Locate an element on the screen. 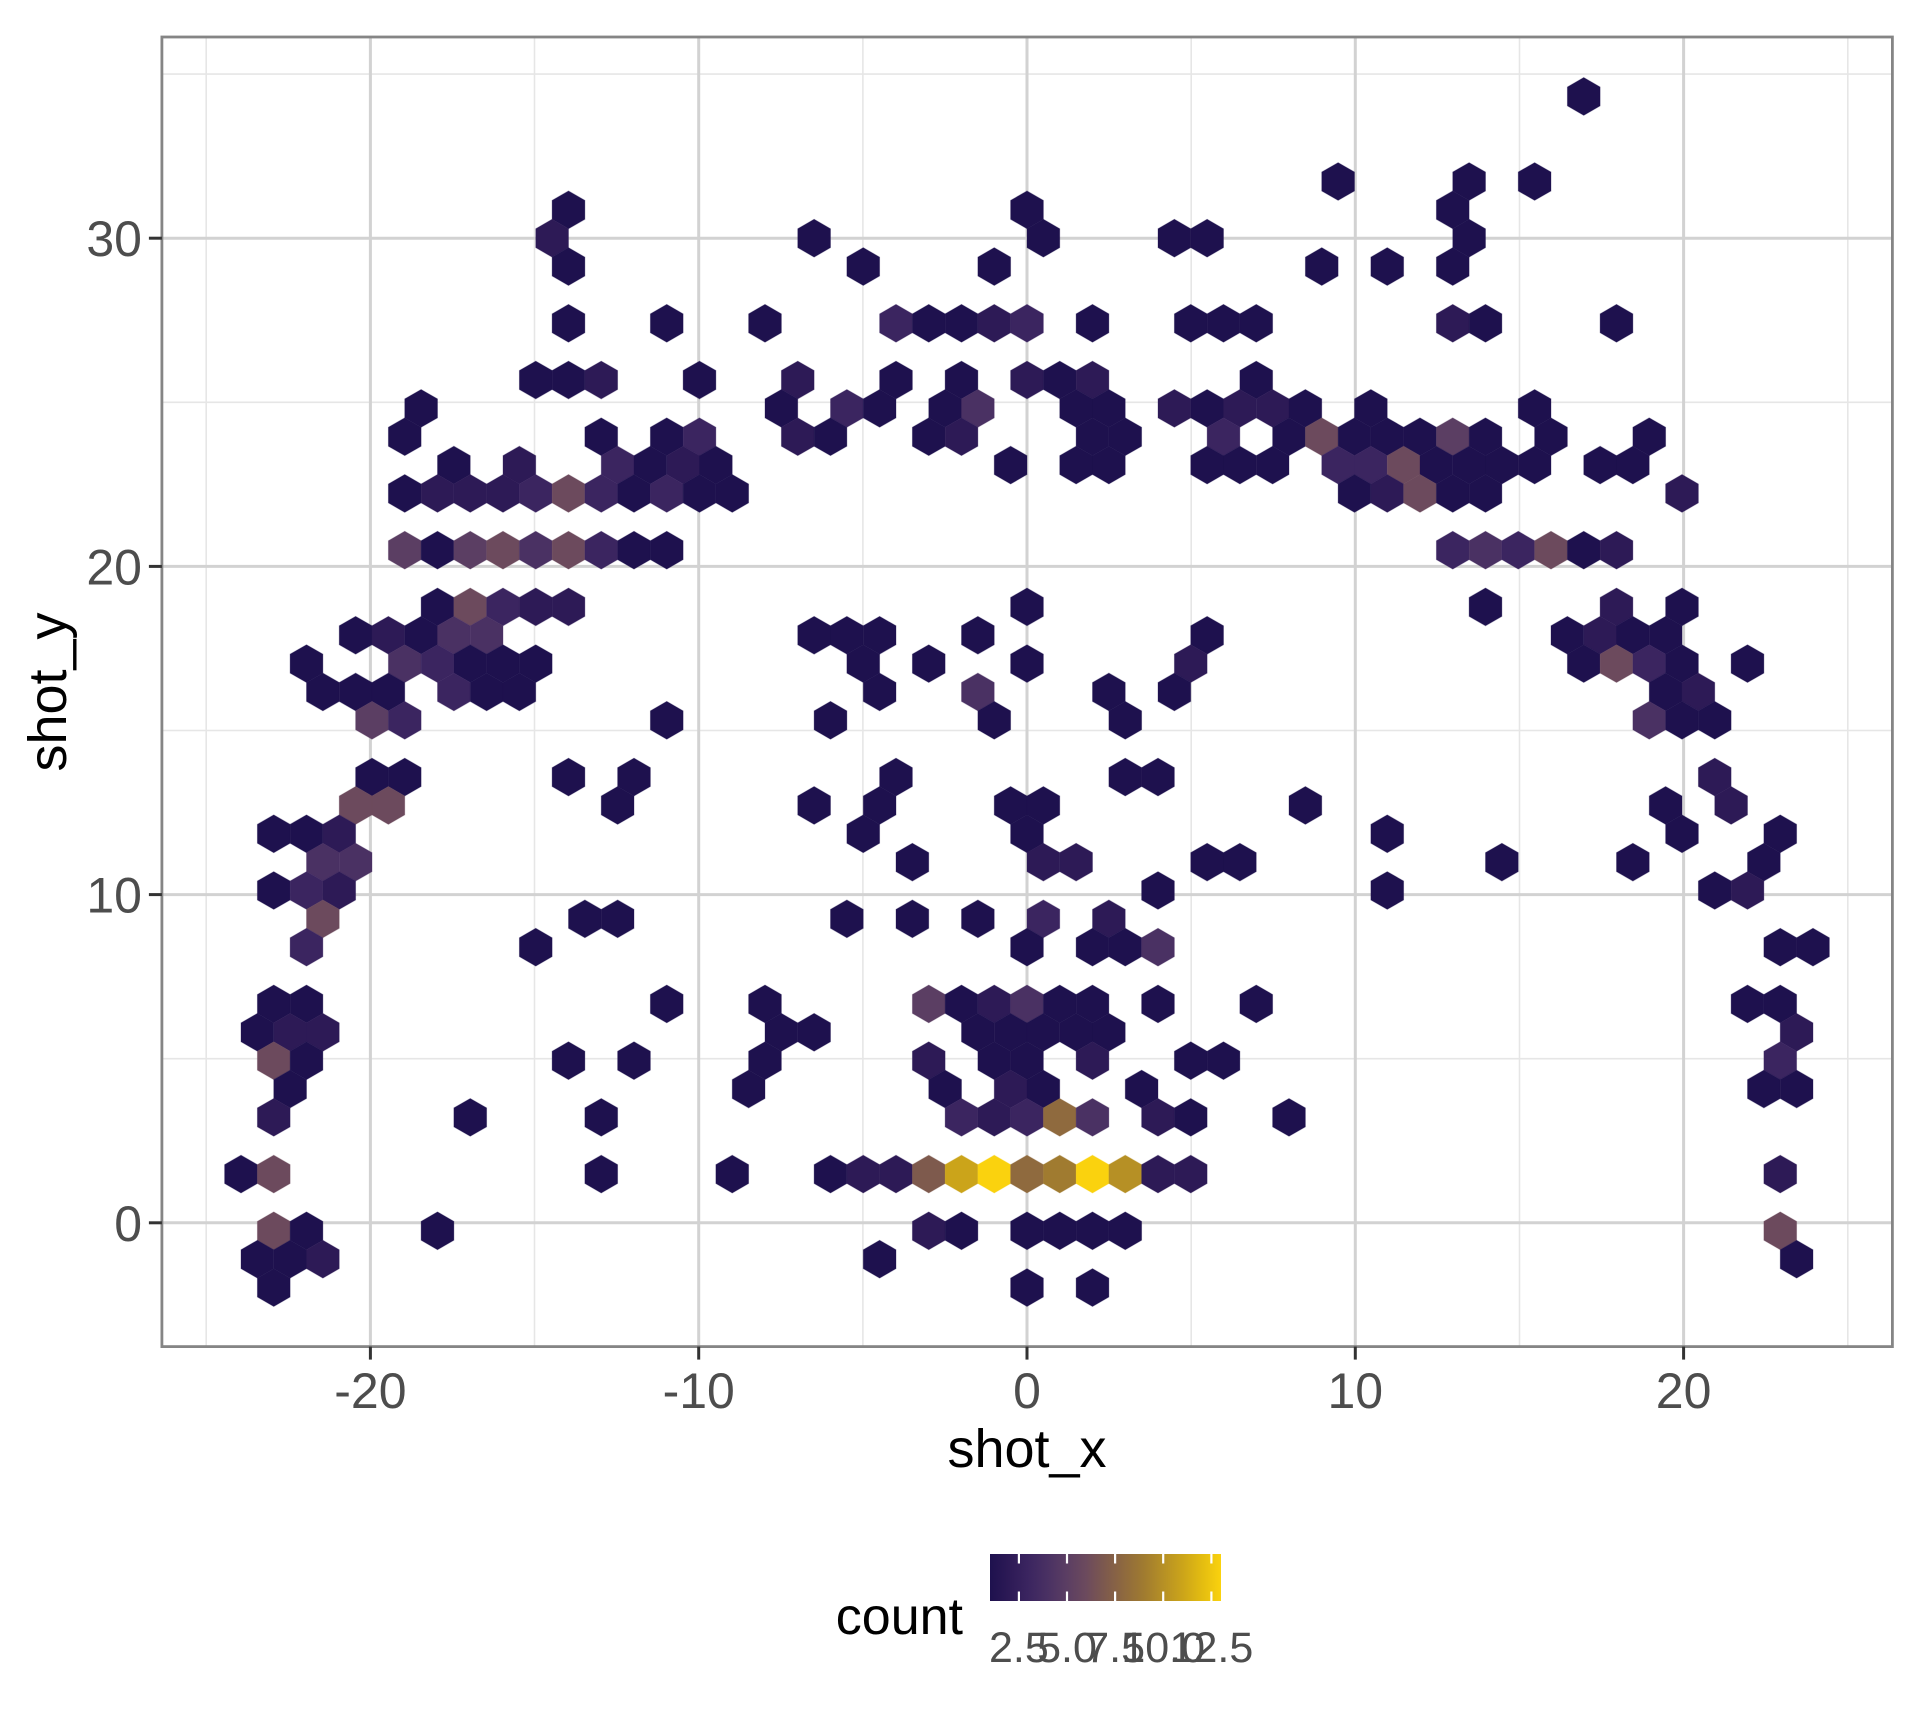  svg-text: shot_y is located at coordinates (48, 691).